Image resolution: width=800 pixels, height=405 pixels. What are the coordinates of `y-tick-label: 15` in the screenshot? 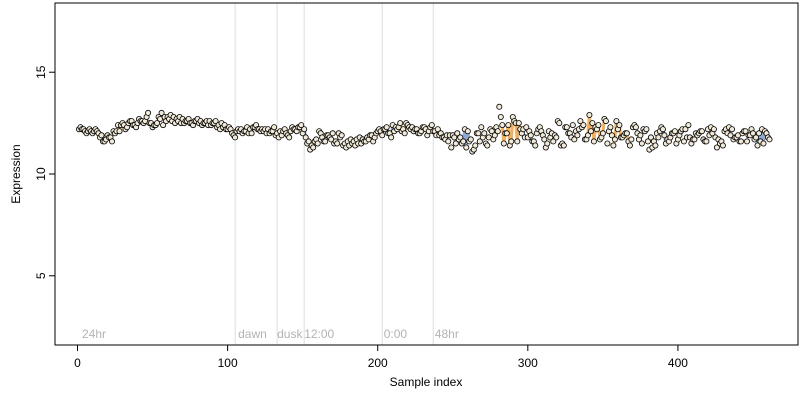 It's located at (41, 72).